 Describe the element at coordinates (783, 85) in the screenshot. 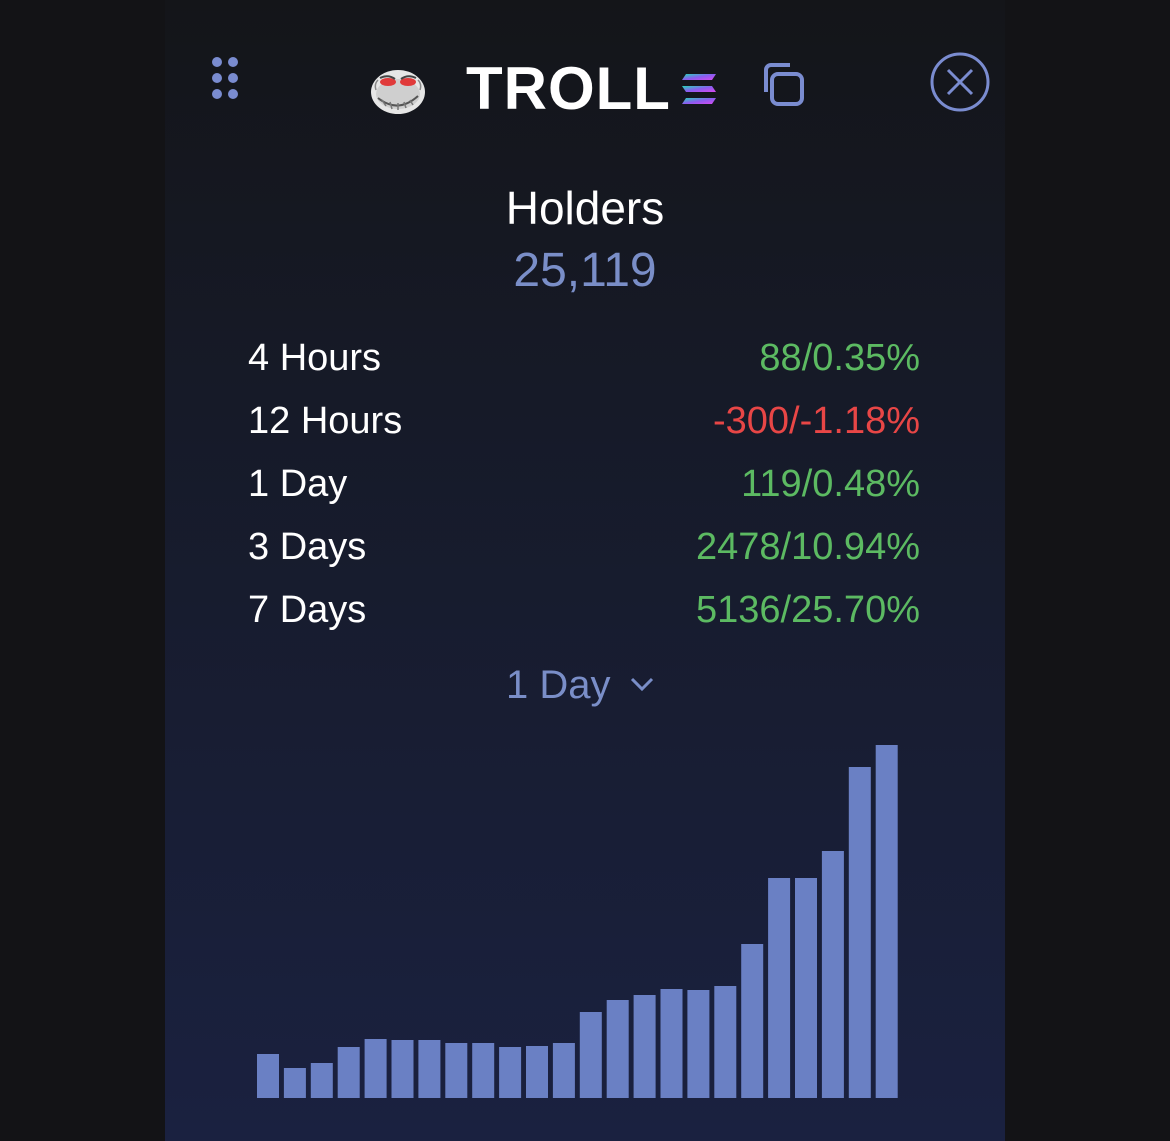

I see `copy-icon` at that location.